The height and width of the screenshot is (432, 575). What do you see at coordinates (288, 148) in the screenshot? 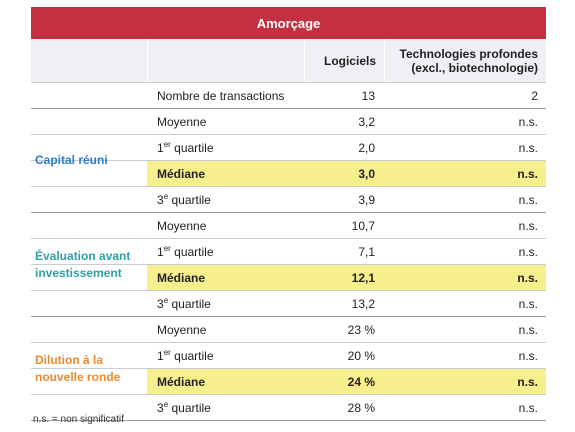
I see `table-row: 1er quartile 2,0 n.s.` at bounding box center [288, 148].